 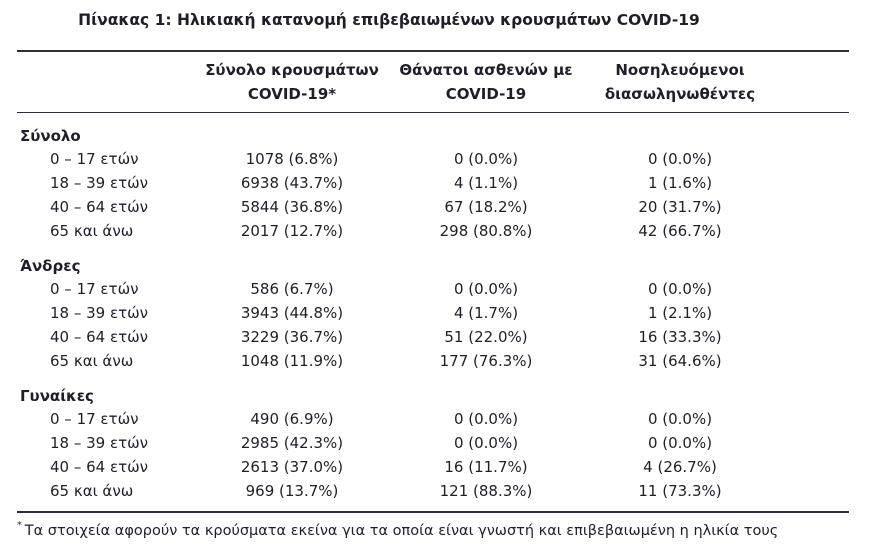 I want to click on column-header-deaths: Θάνατοι ασθενών με COVID-19, so click(x=486, y=82).